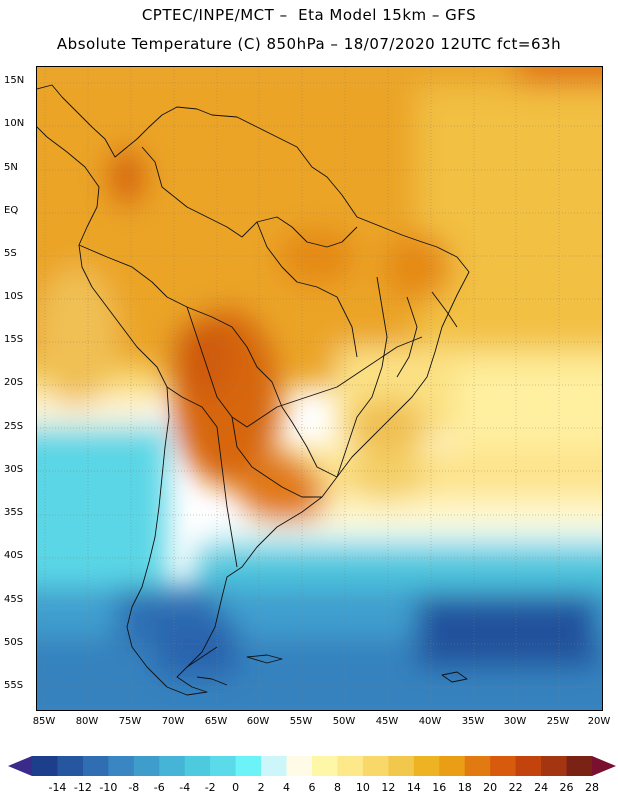 The width and height of the screenshot is (618, 800). I want to click on colorbar-tick-label: 10, so click(362, 787).